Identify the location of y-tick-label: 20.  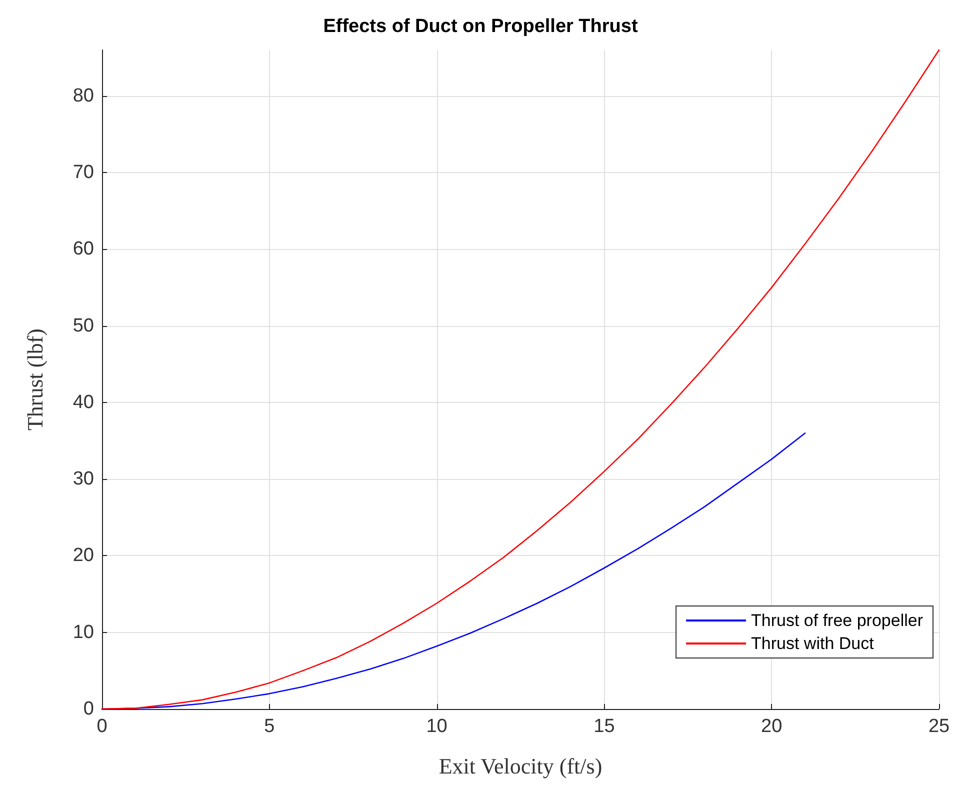
(83, 555).